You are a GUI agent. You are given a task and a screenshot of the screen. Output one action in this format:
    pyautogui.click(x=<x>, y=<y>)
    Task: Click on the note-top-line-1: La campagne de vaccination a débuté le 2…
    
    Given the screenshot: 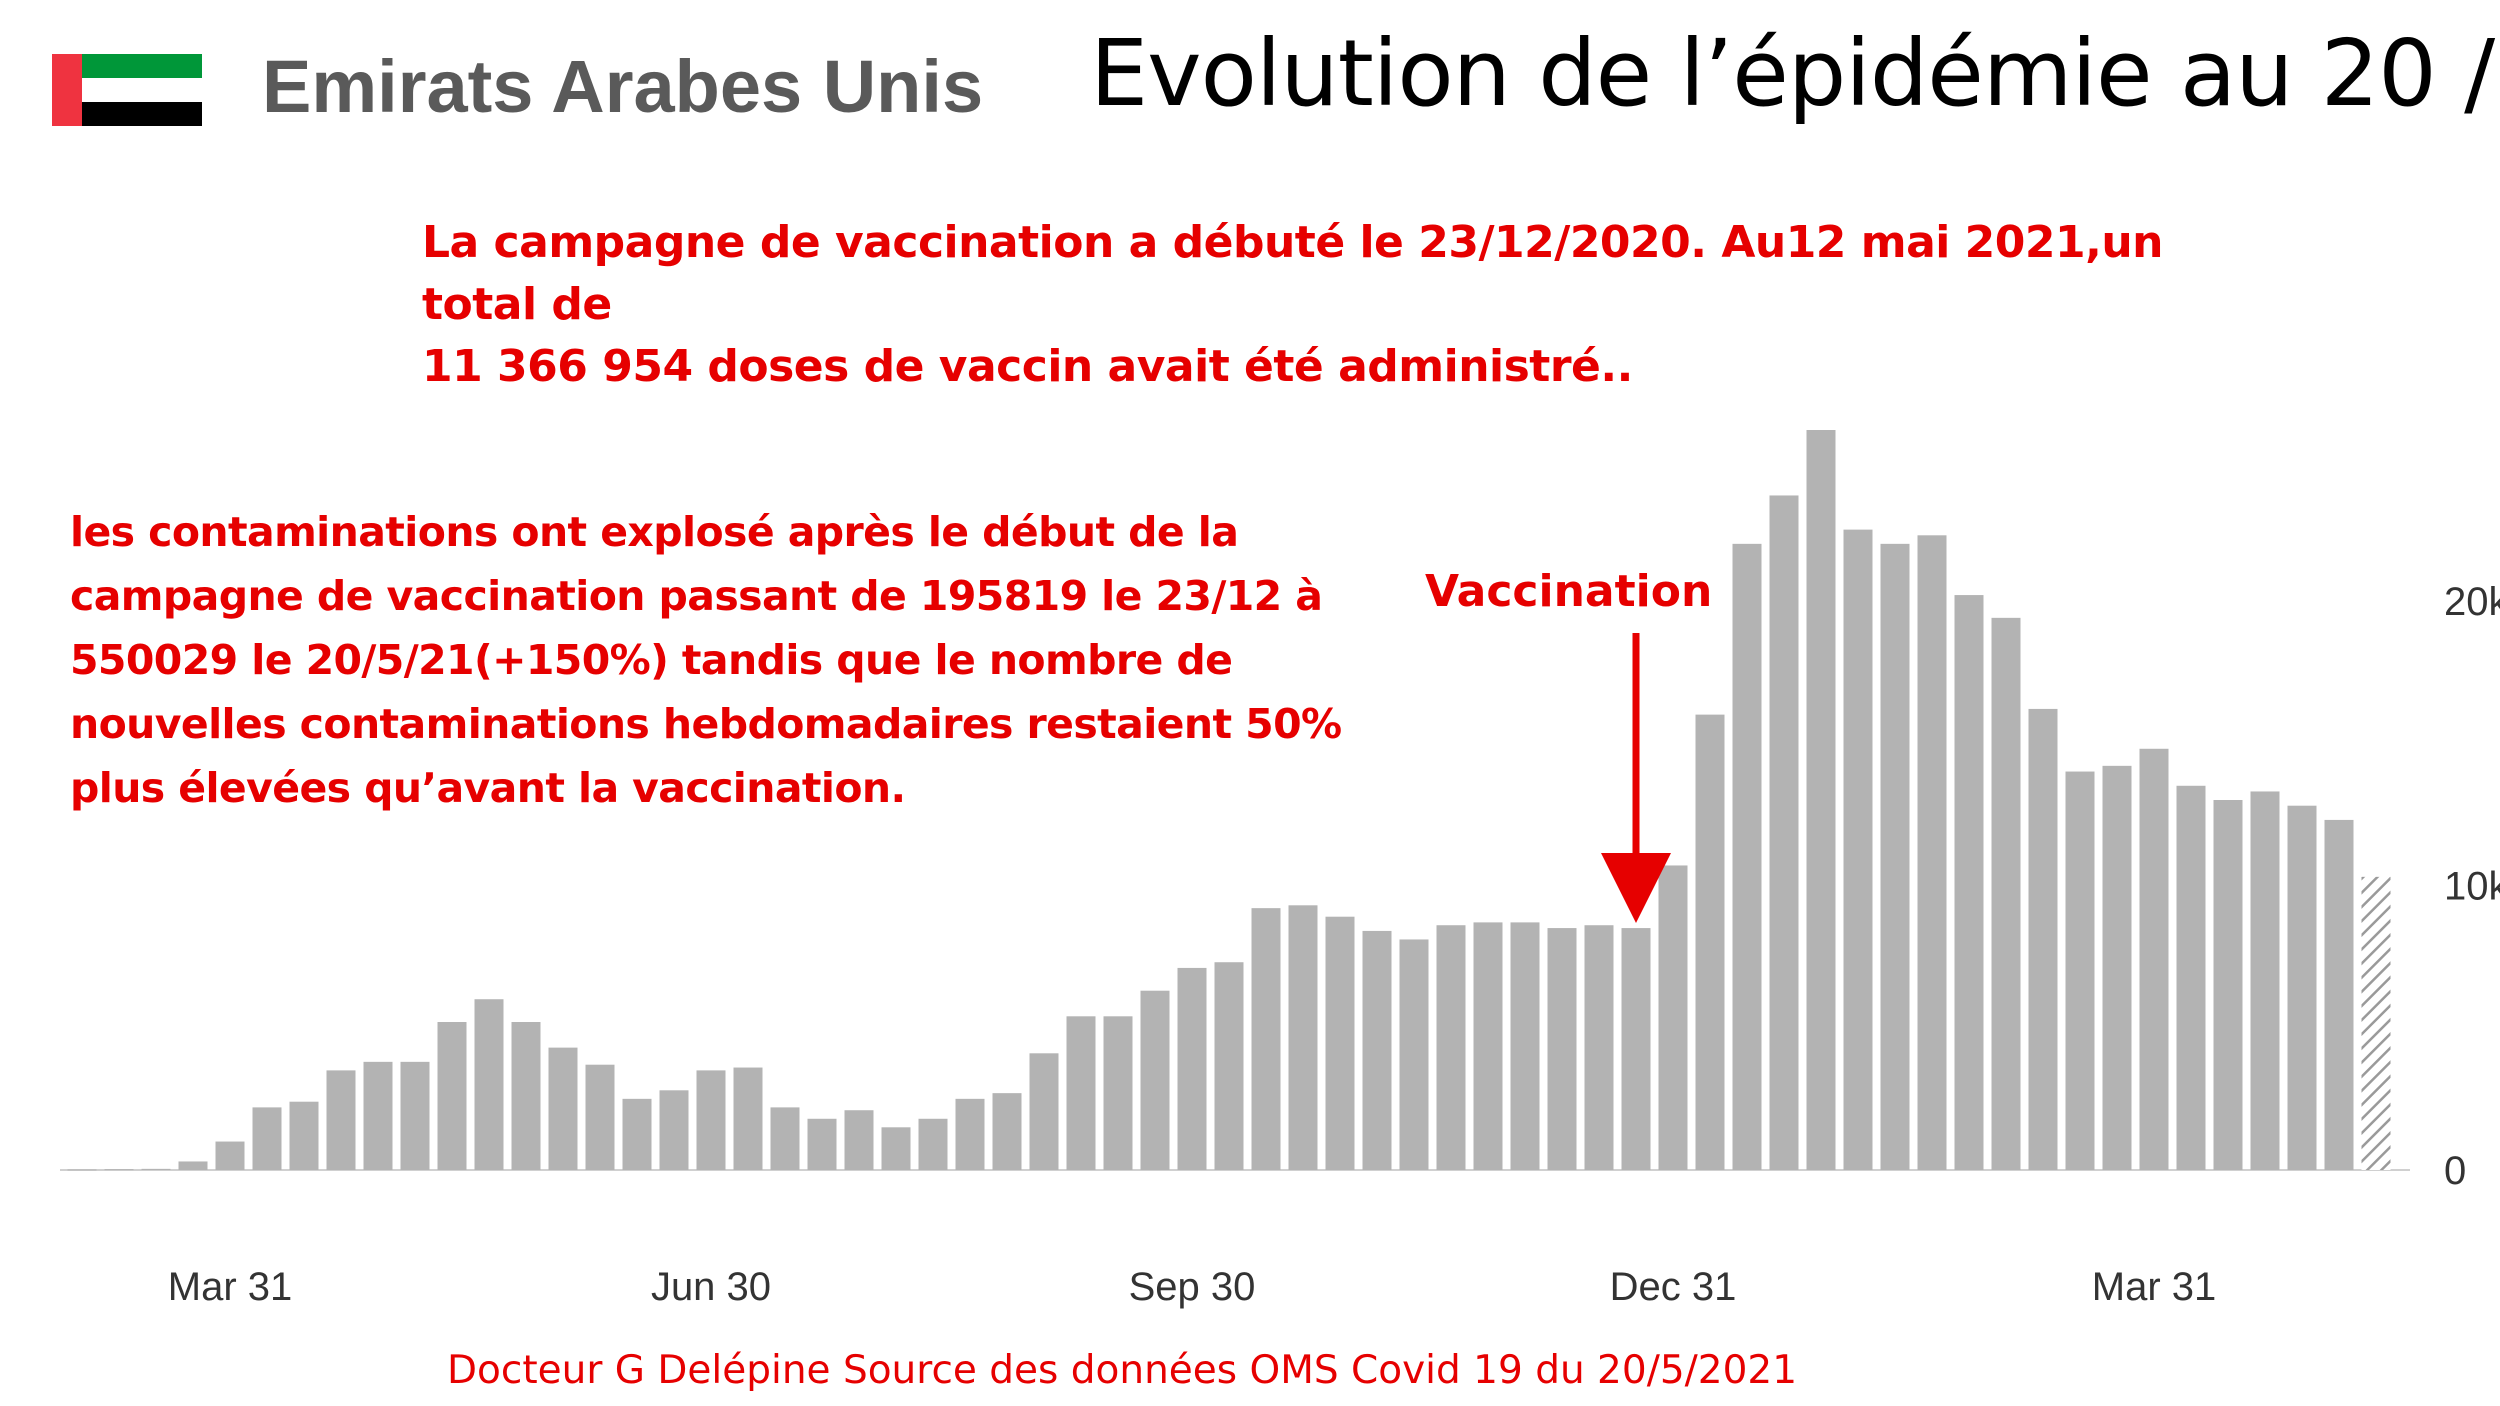 What is the action you would take?
    pyautogui.click(x=1293, y=273)
    